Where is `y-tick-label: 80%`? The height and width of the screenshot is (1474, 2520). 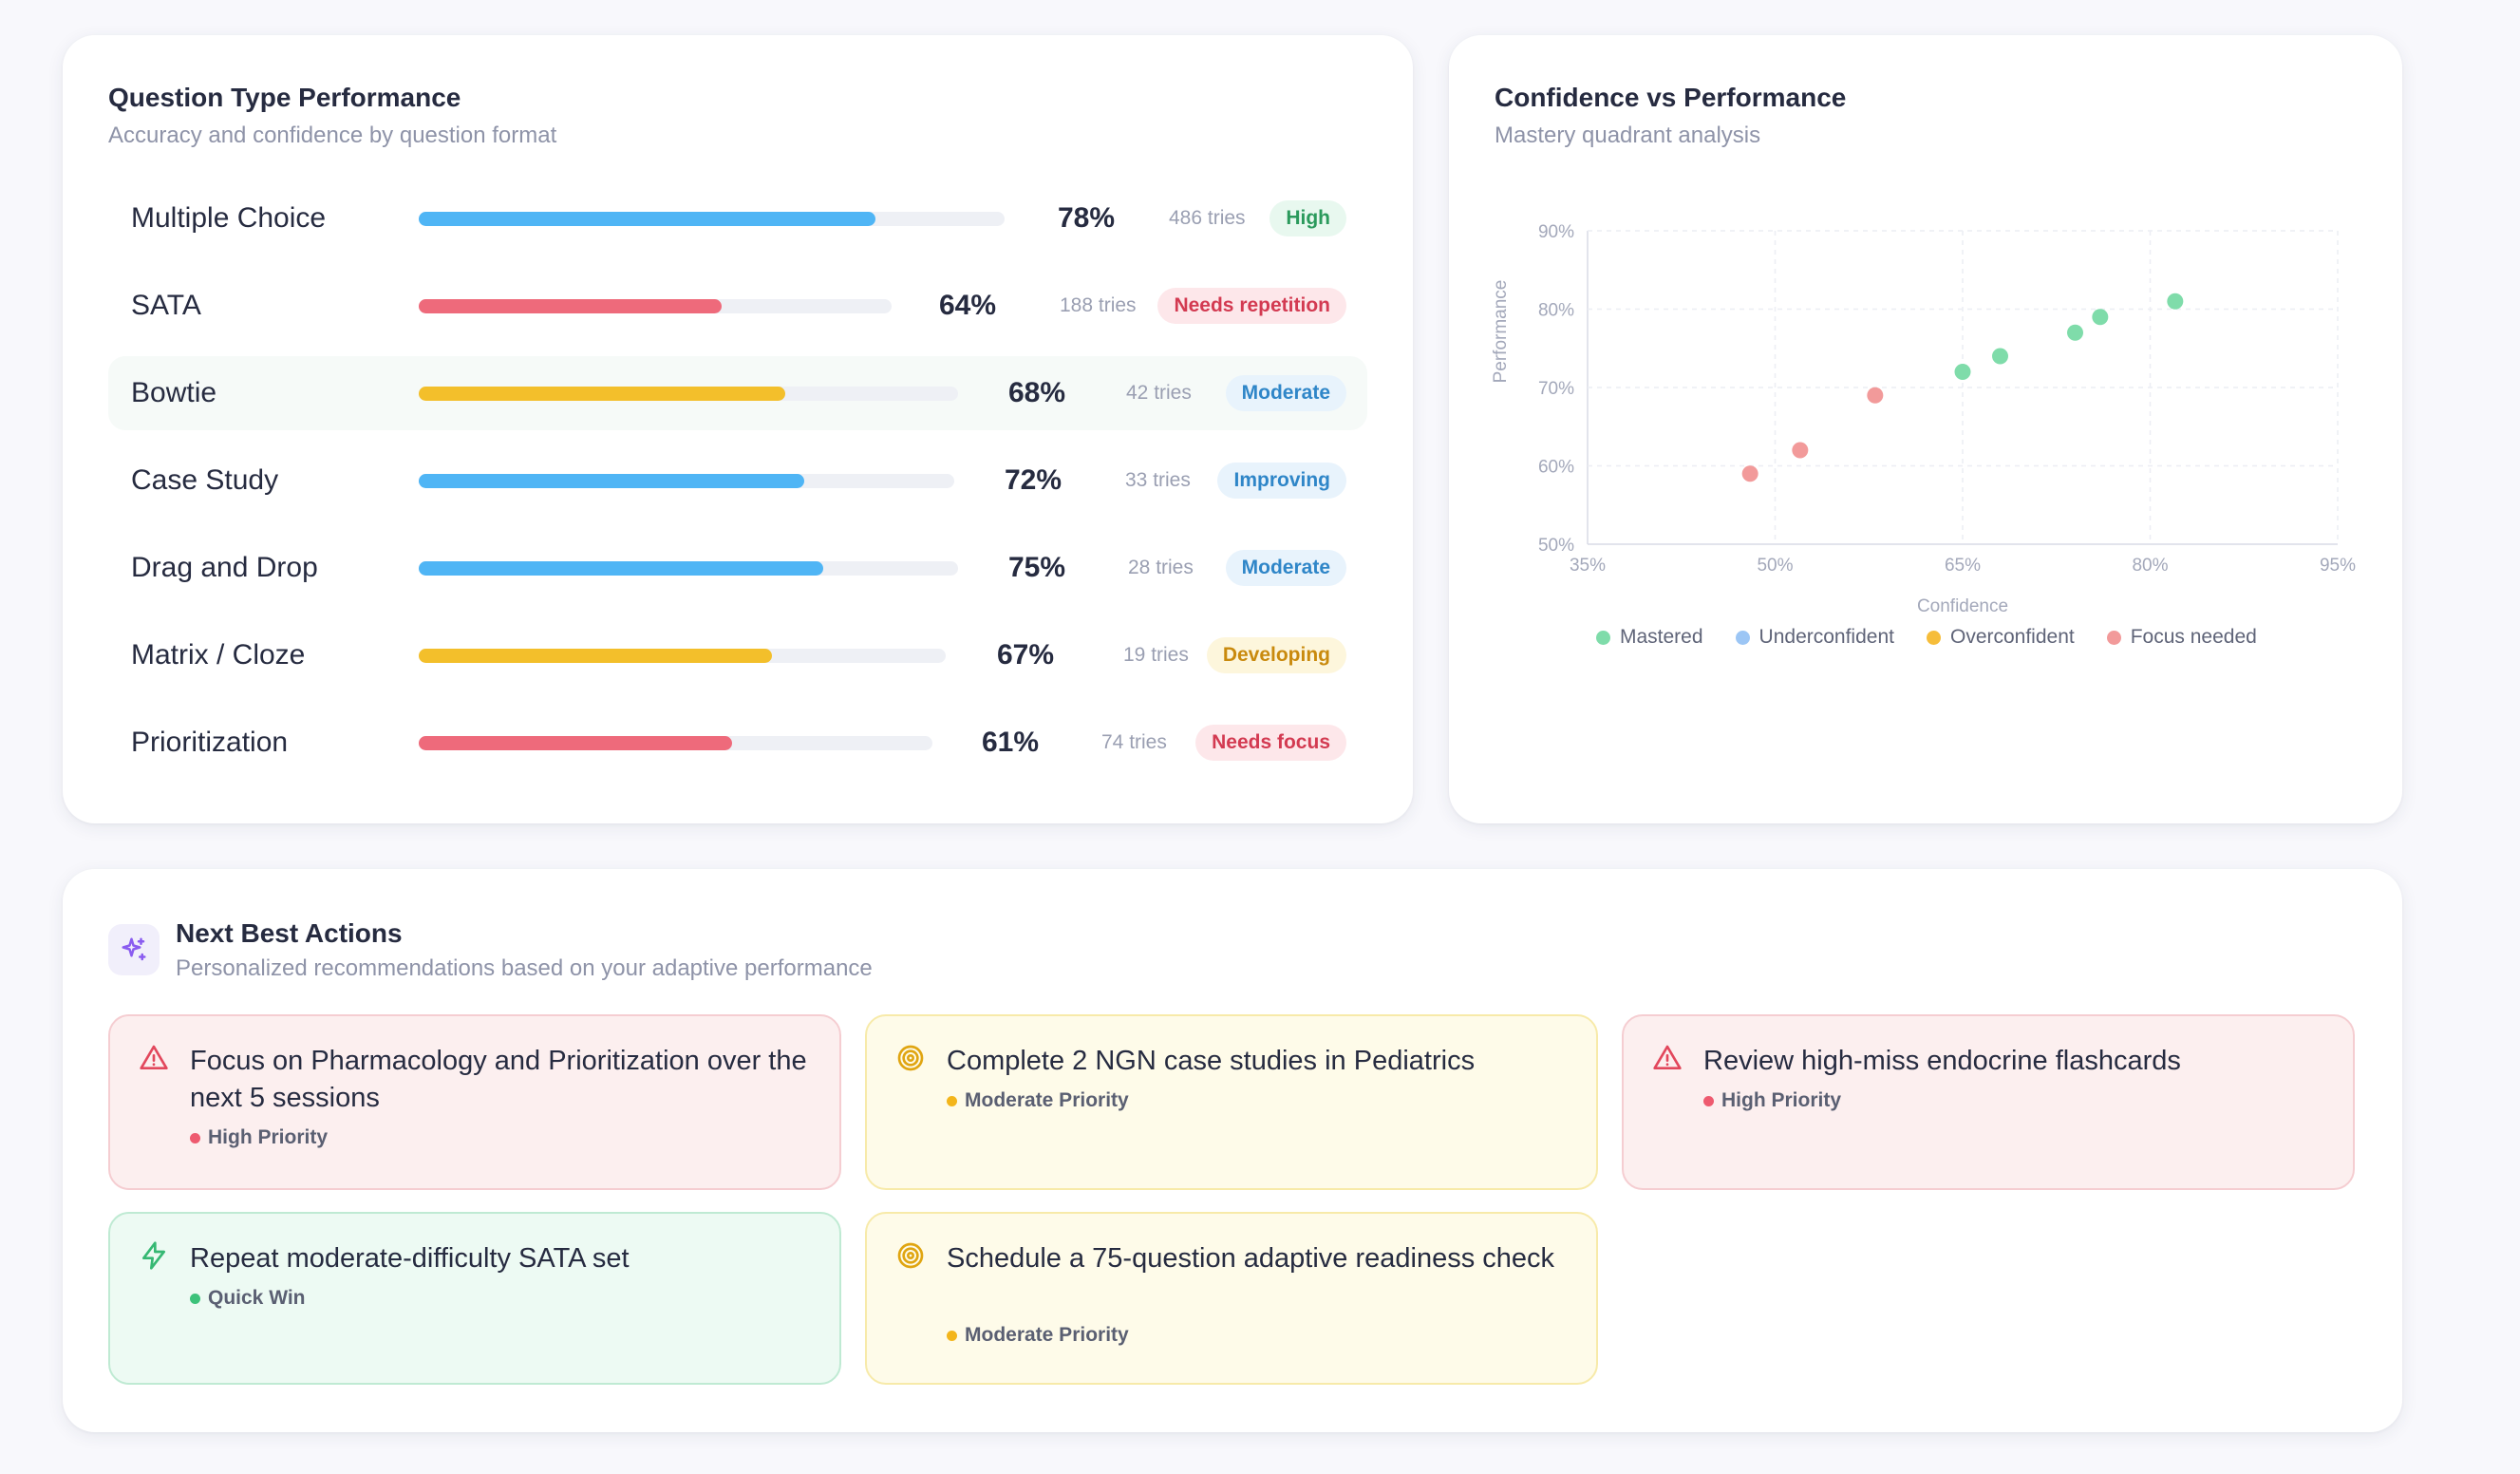 y-tick-label: 80% is located at coordinates (1556, 311).